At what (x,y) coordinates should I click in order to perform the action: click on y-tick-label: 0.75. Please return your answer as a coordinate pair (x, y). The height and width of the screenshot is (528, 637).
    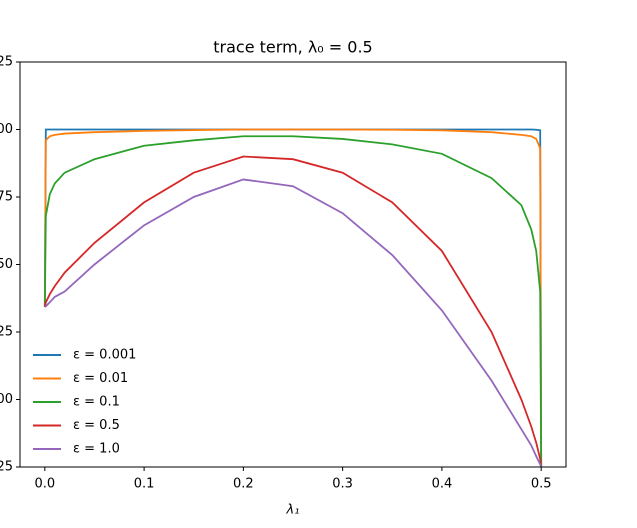
    Looking at the image, I should click on (6, 197).